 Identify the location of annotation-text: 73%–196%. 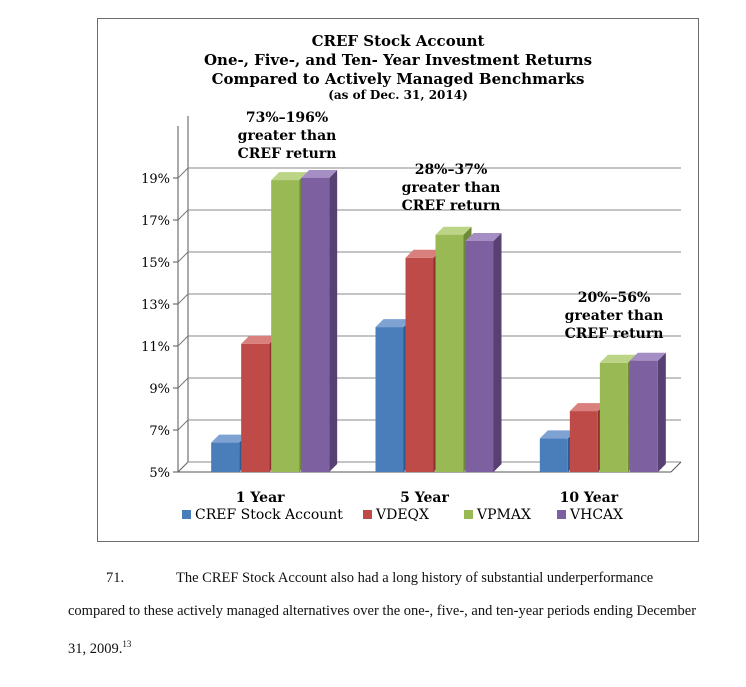
(287, 118).